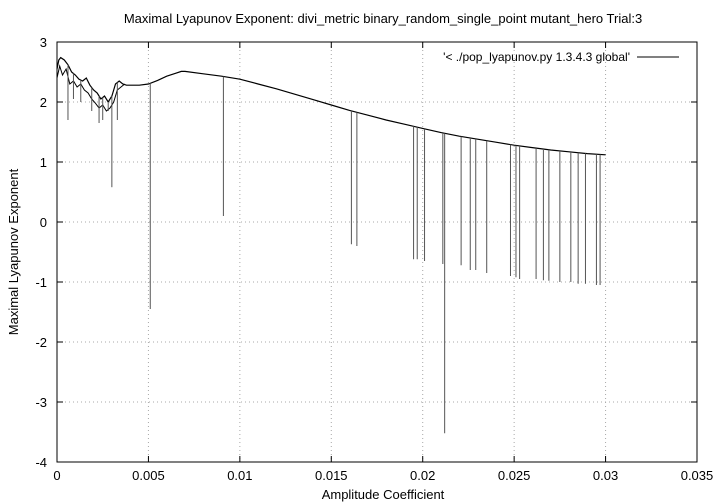  Describe the element at coordinates (41, 342) in the screenshot. I see `y-tick-label: -2` at that location.